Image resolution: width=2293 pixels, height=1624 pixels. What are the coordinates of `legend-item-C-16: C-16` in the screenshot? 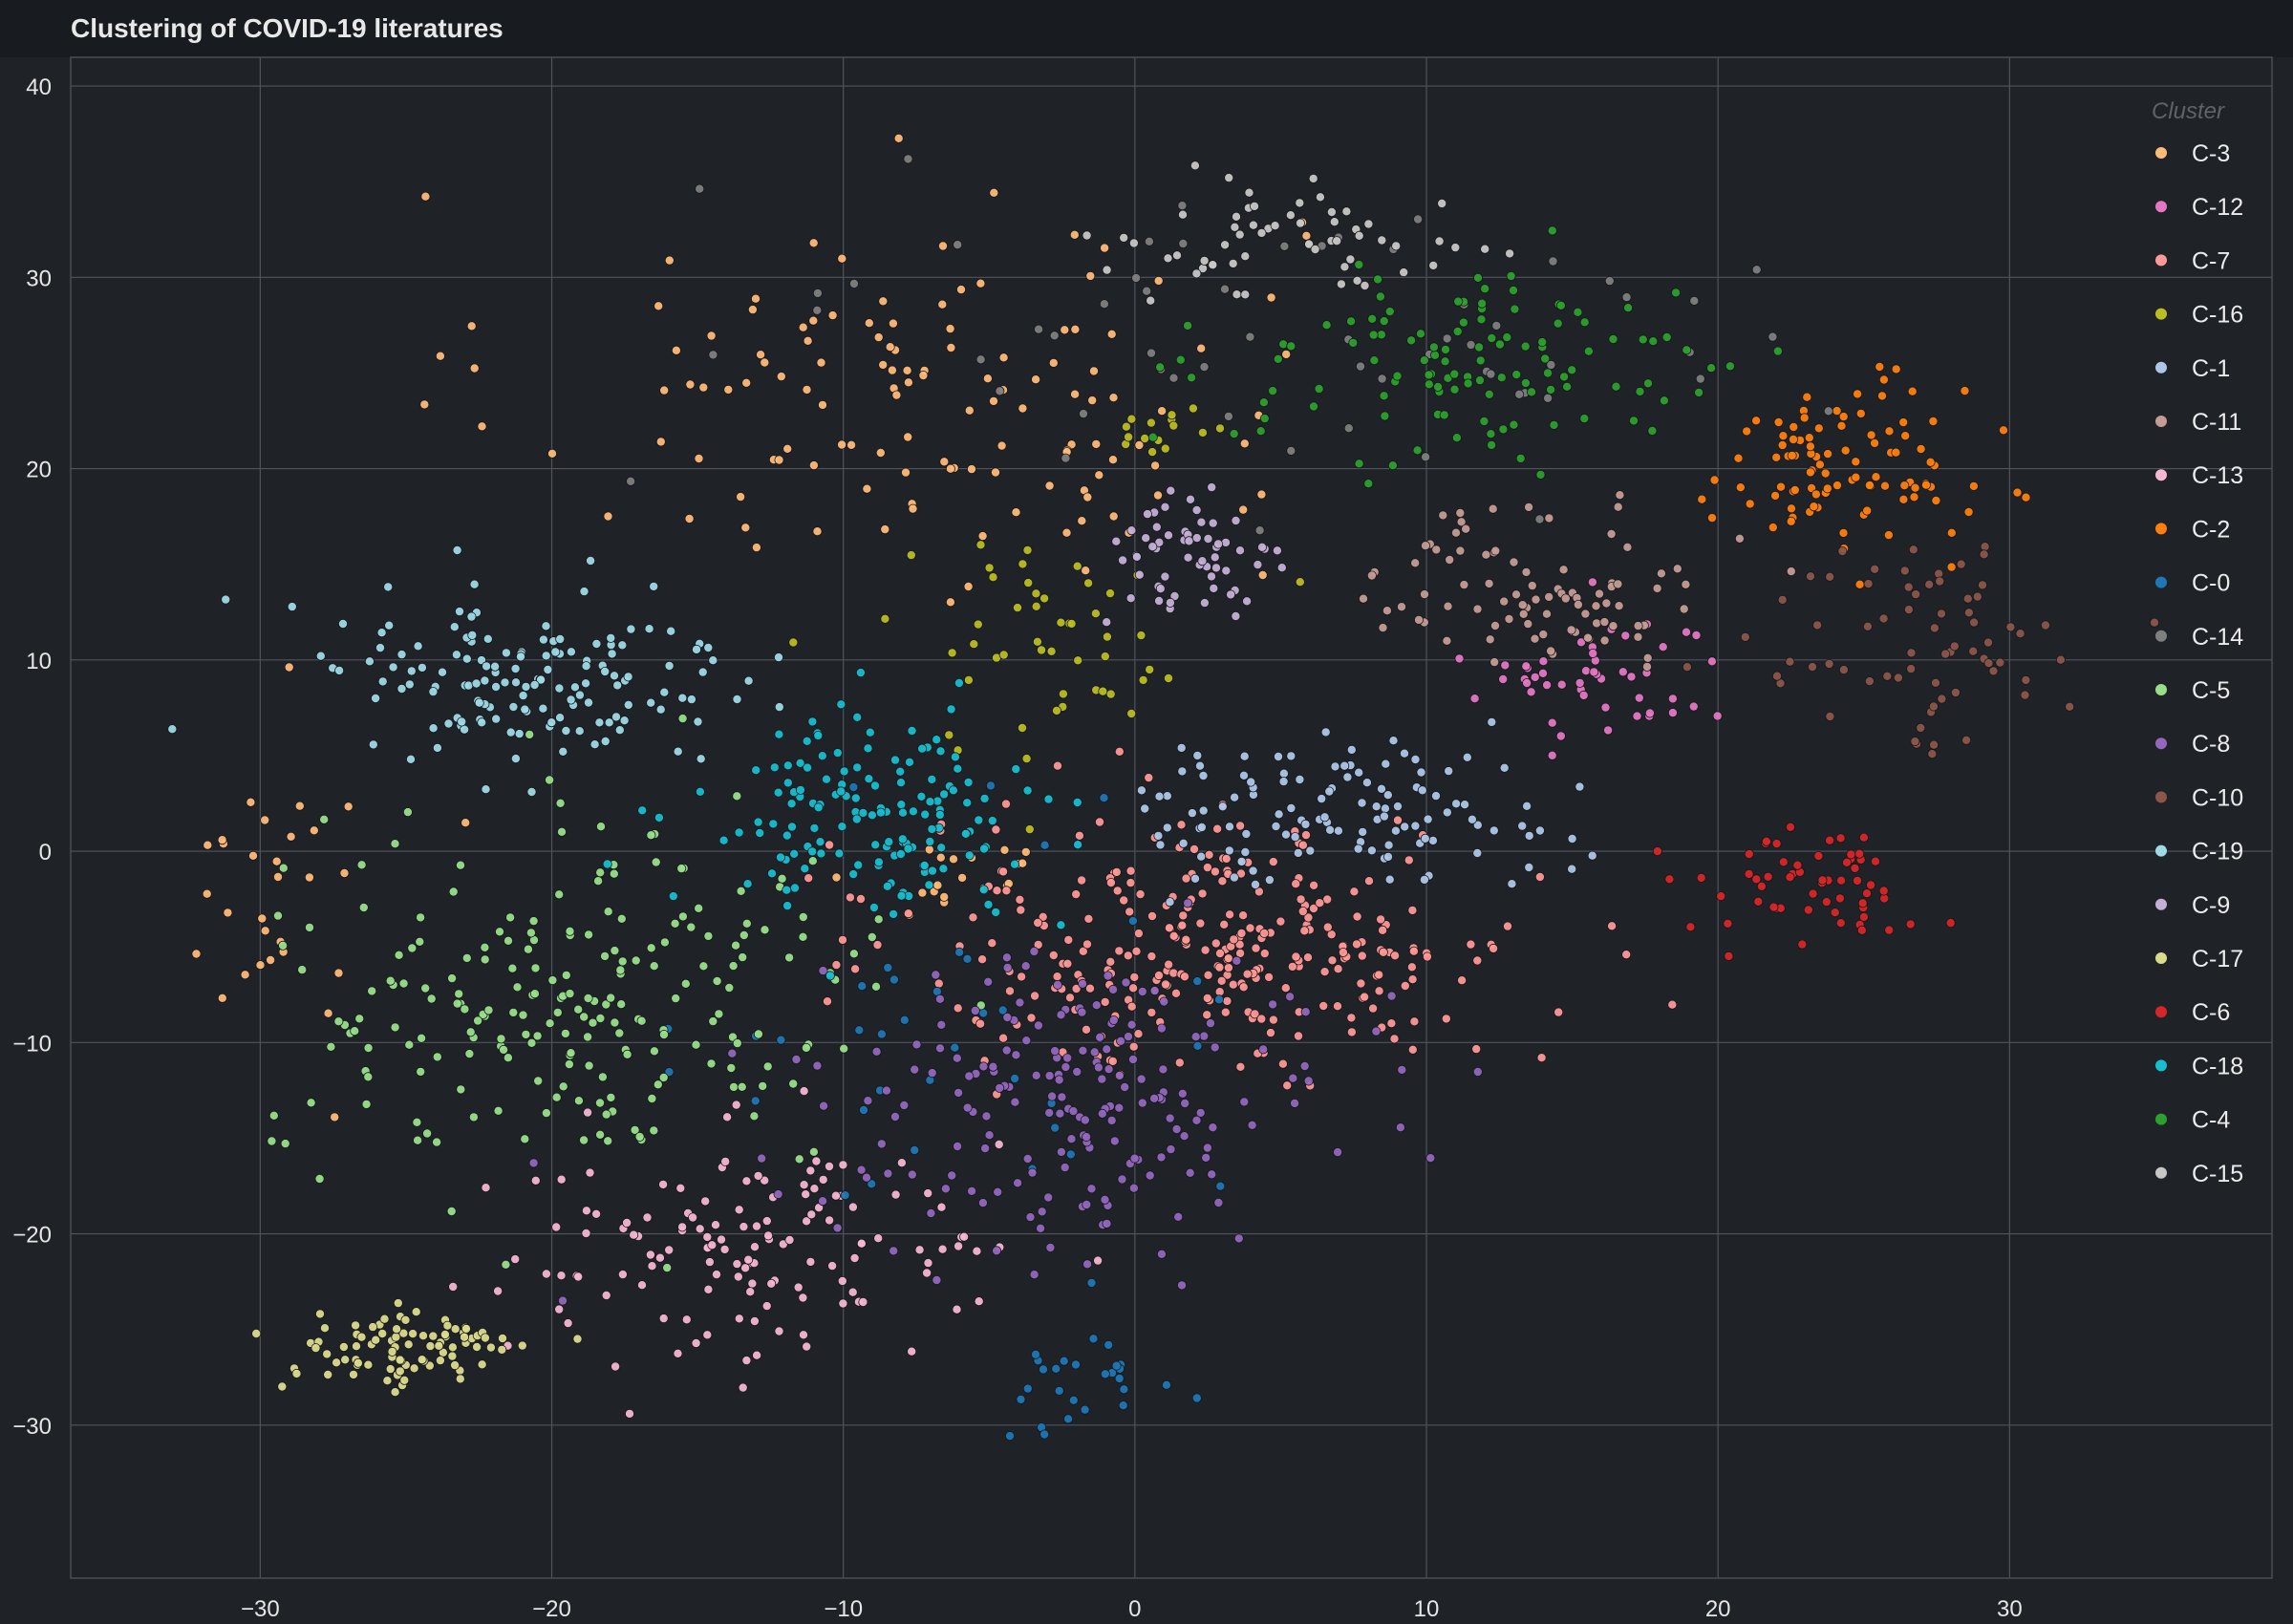 It's located at (2199, 316).